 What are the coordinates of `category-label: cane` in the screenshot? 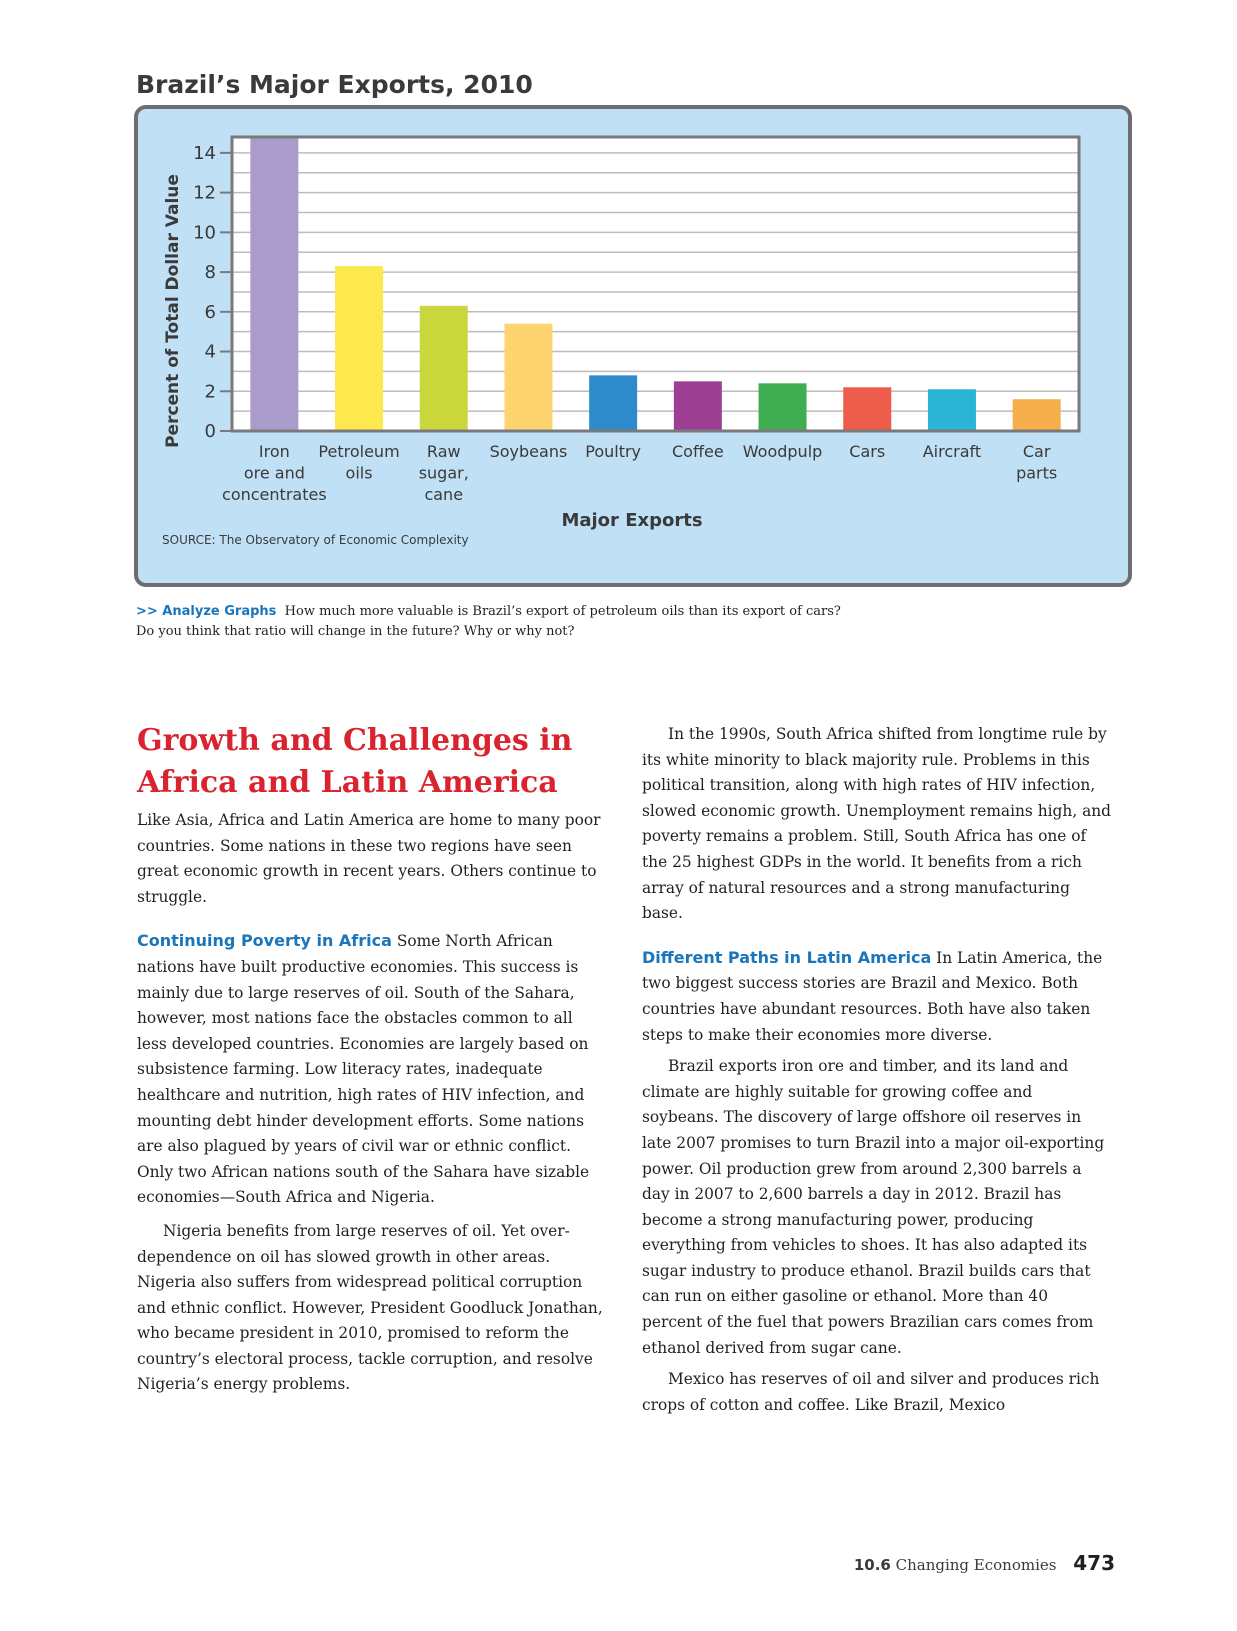 It's located at (443, 494).